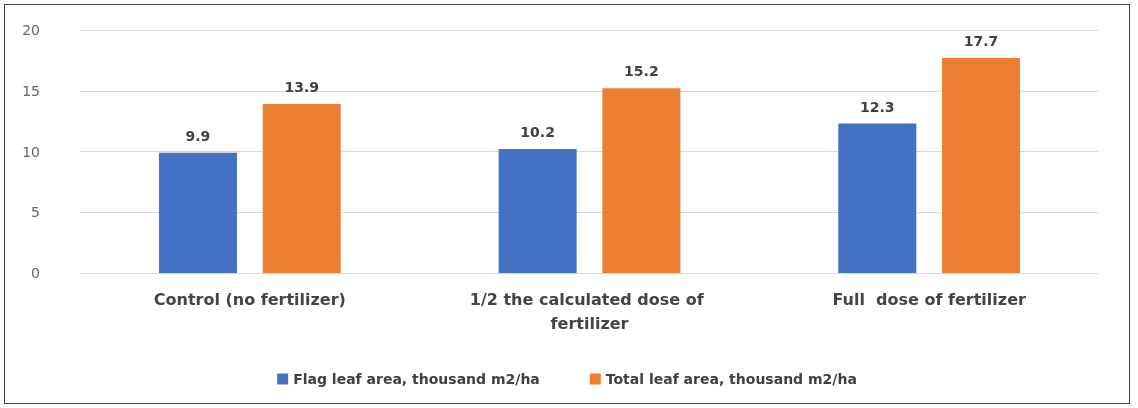 This screenshot has height=408, width=1138. I want to click on y-tick-label: 10, so click(31, 151).